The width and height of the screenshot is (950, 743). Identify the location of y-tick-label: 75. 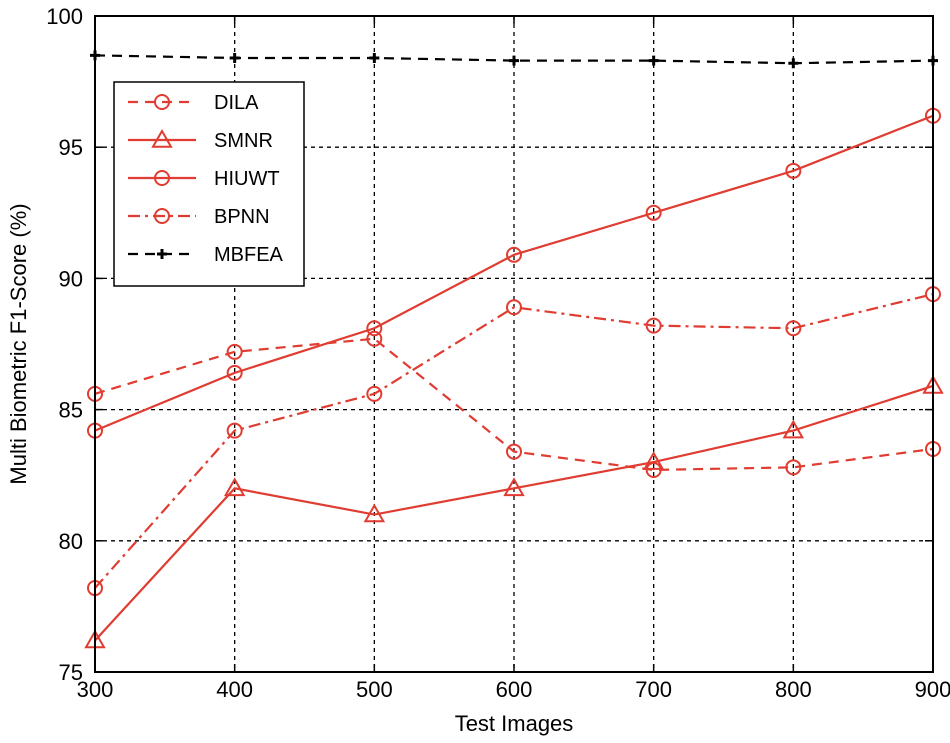
(71, 672).